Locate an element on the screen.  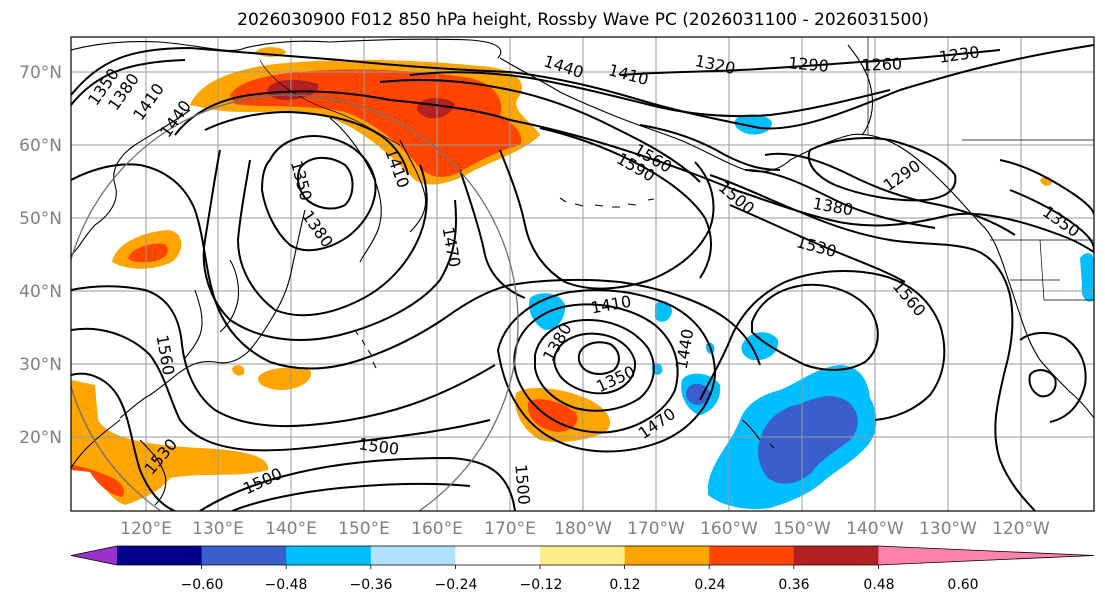
colorbar-segments is located at coordinates (582, 555).